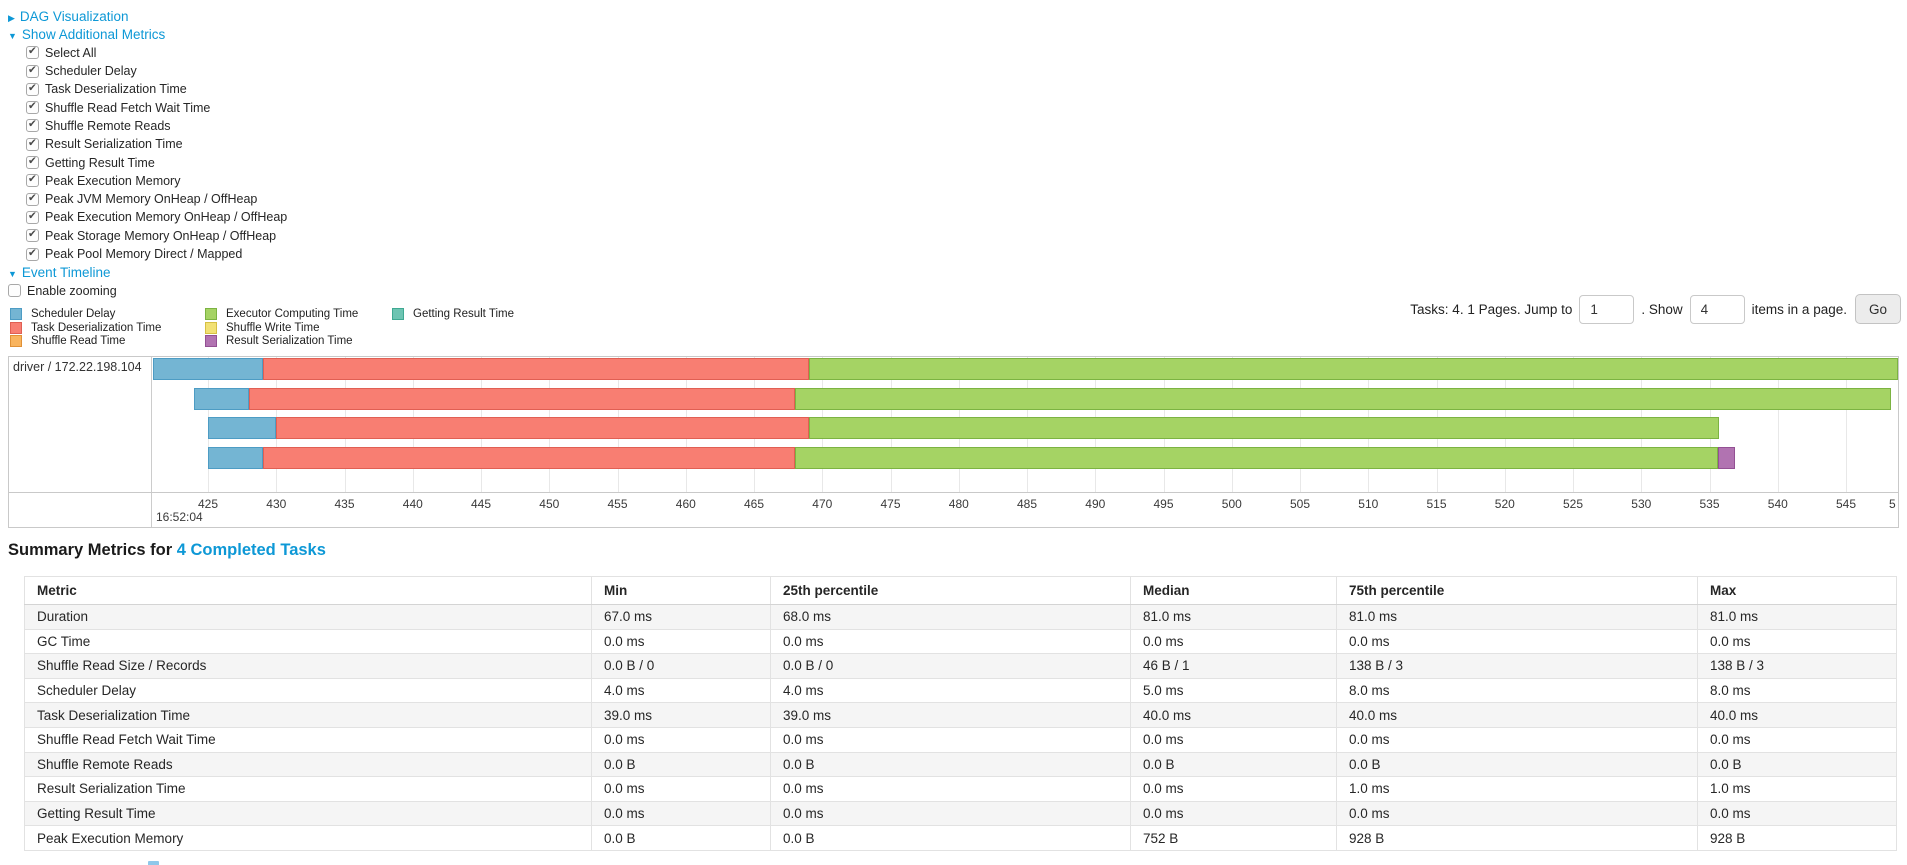  I want to click on checkbox-result-serialization-time, so click(32, 144).